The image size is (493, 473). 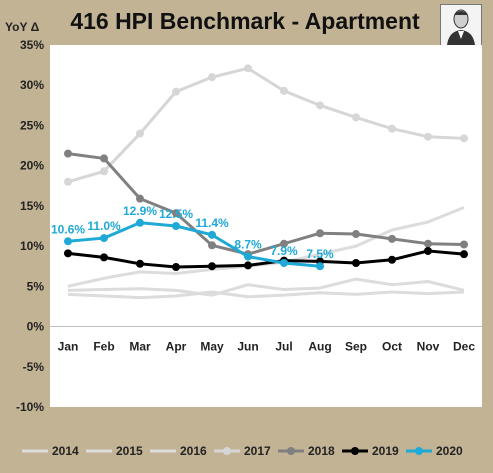 What do you see at coordinates (266, 259) in the screenshot?
I see `series-line-2019` at bounding box center [266, 259].